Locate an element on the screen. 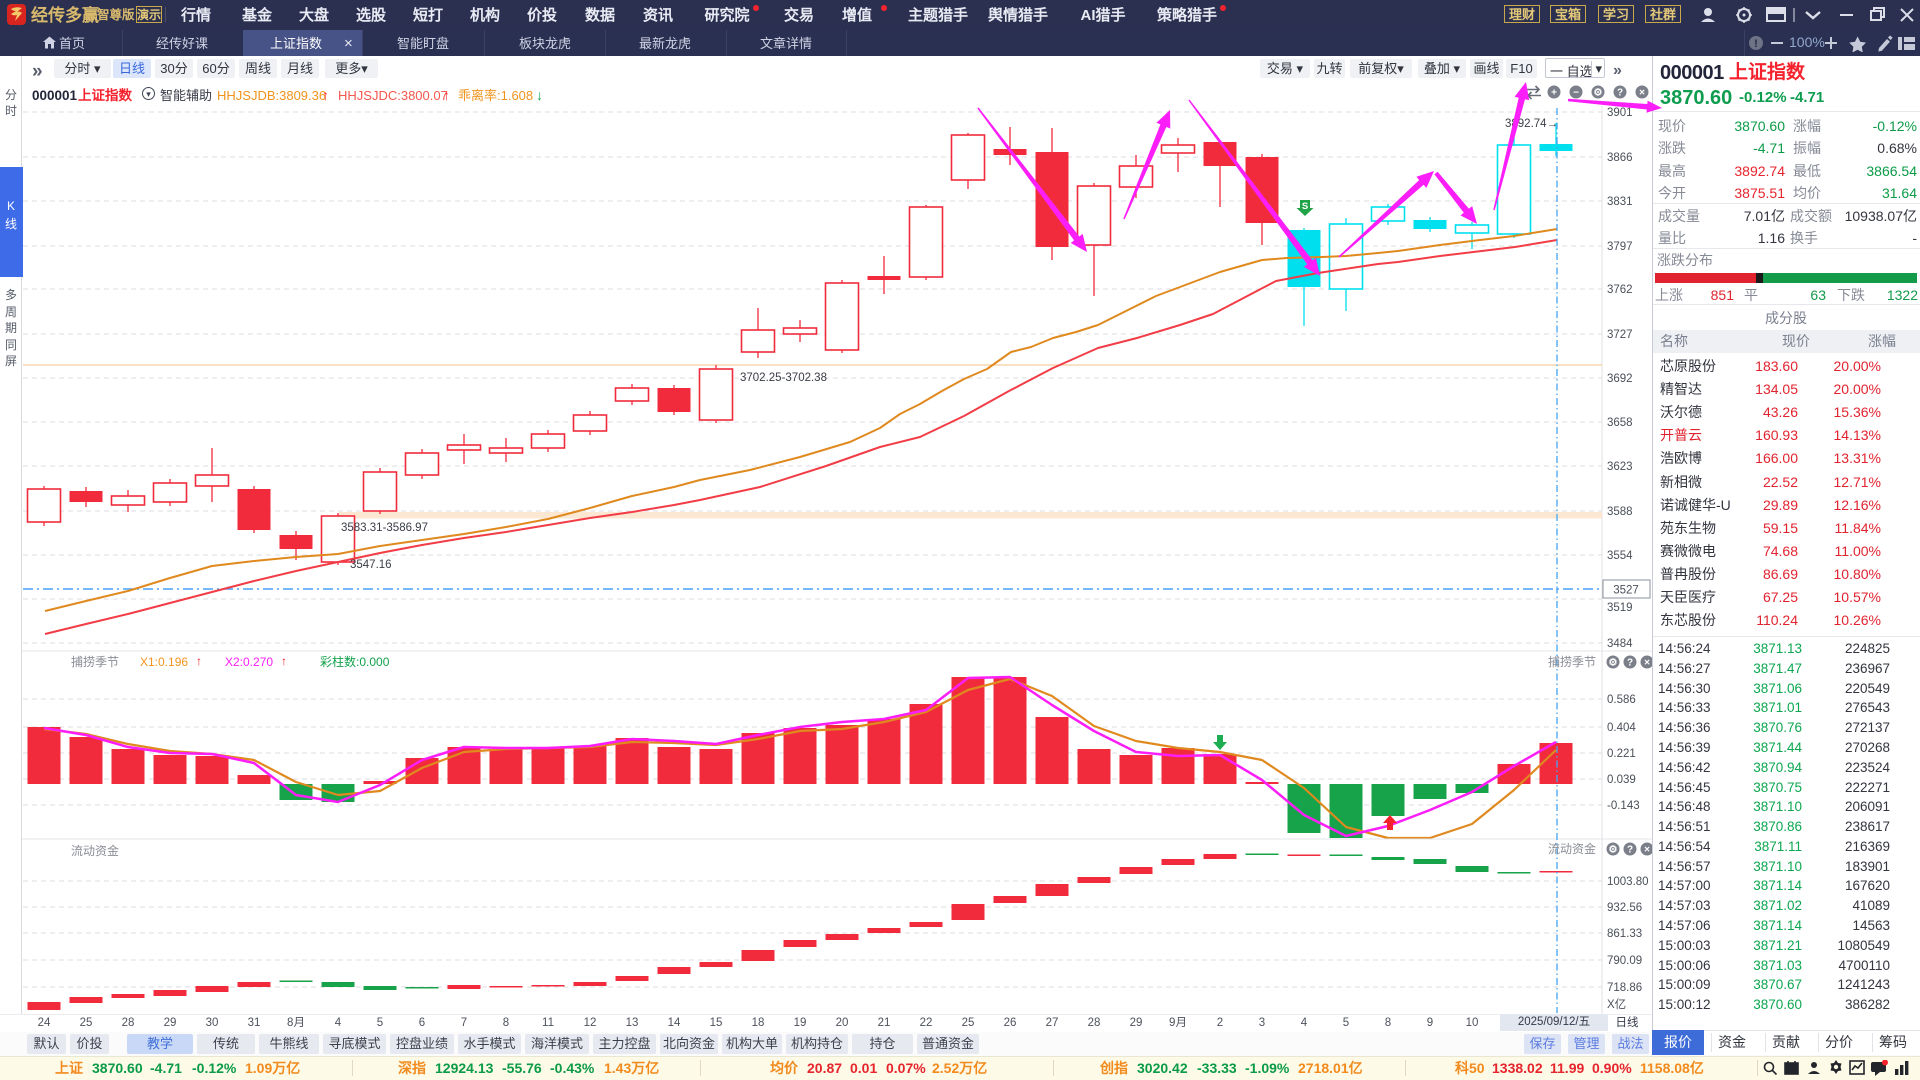 This screenshot has height=1080, width=1920. svg-text: 3588 is located at coordinates (1620, 512).